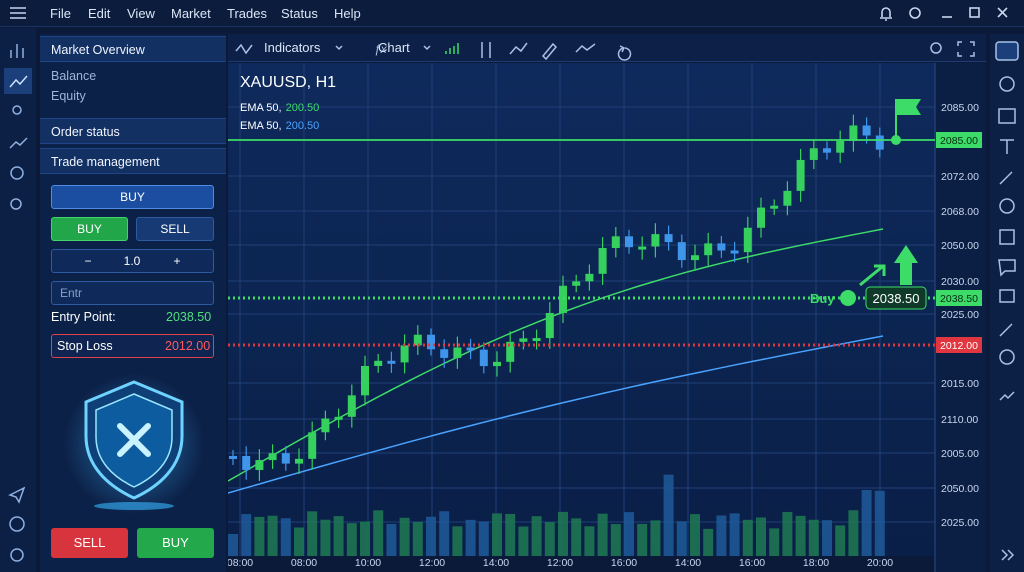  Describe the element at coordinates (512, 13) in the screenshot. I see `menu-bar: File Edit View Market Trades Status Help` at that location.